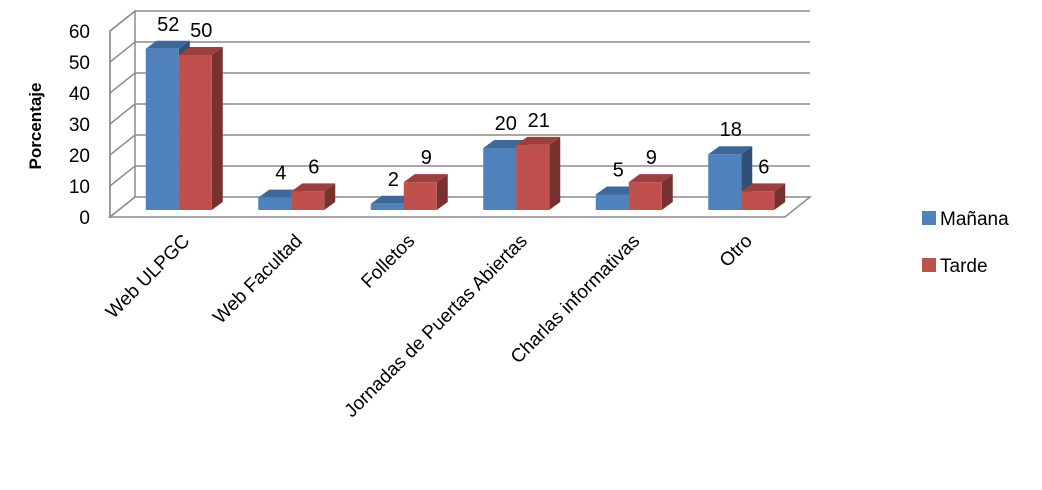  I want to click on data-label: 20, so click(506, 124).